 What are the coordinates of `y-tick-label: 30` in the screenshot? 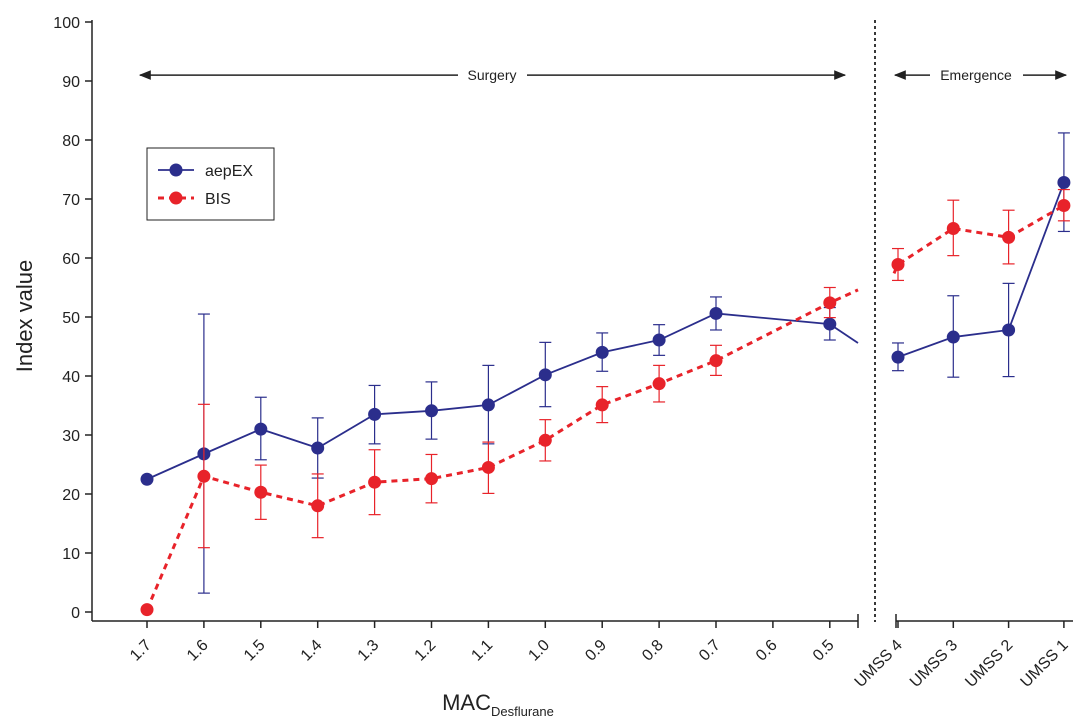 It's located at (71, 436).